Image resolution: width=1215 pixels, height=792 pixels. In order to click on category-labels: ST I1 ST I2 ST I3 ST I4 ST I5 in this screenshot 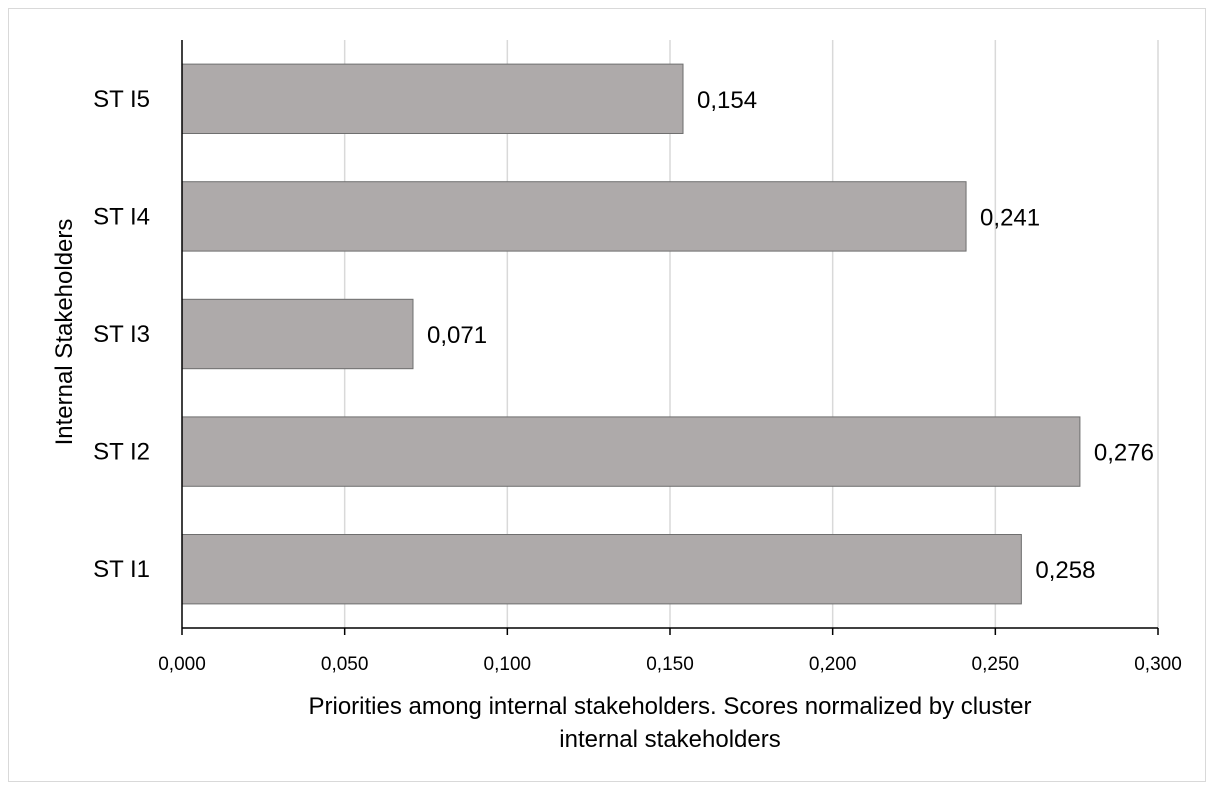, I will do `click(121, 334)`.